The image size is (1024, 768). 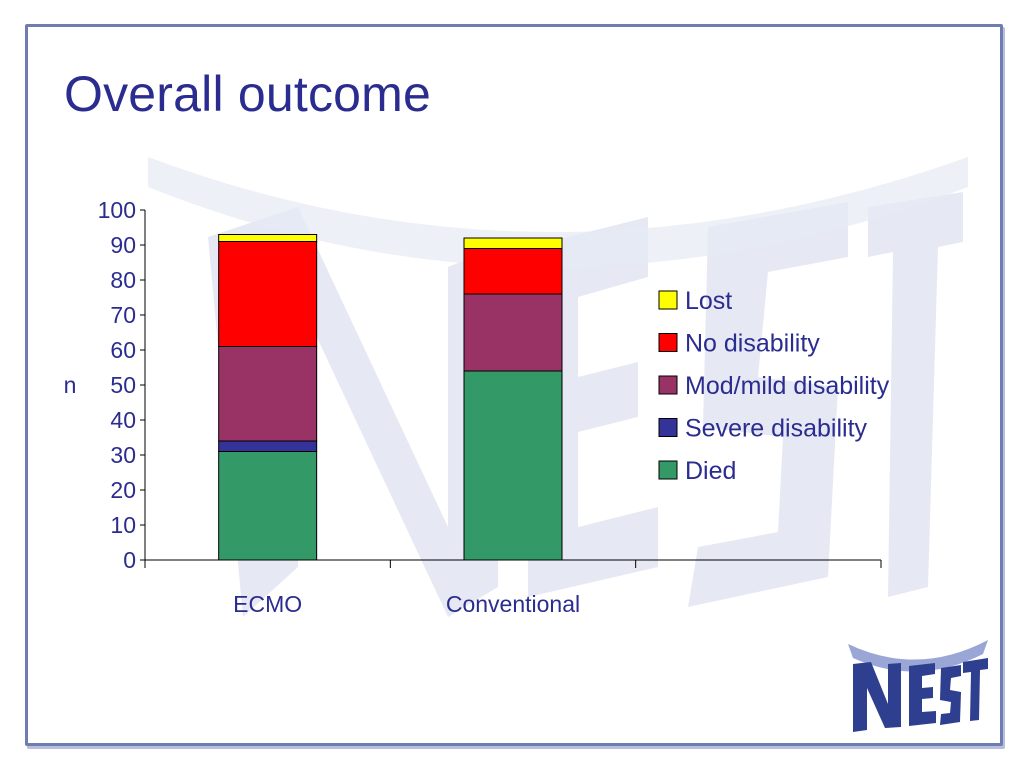 What do you see at coordinates (513, 465) in the screenshot?
I see `bar-segment-conventional-died` at bounding box center [513, 465].